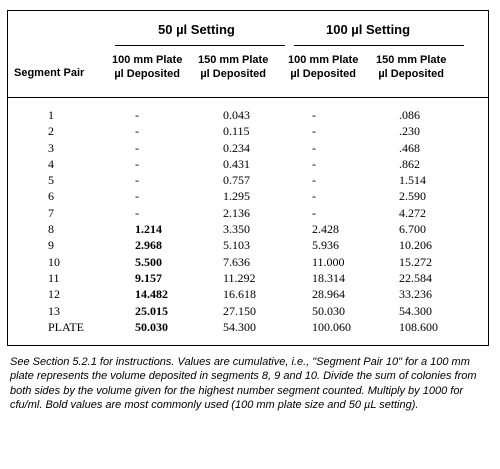  Describe the element at coordinates (49, 73) in the screenshot. I see `column-header-segment-pair: Segment Pair` at that location.